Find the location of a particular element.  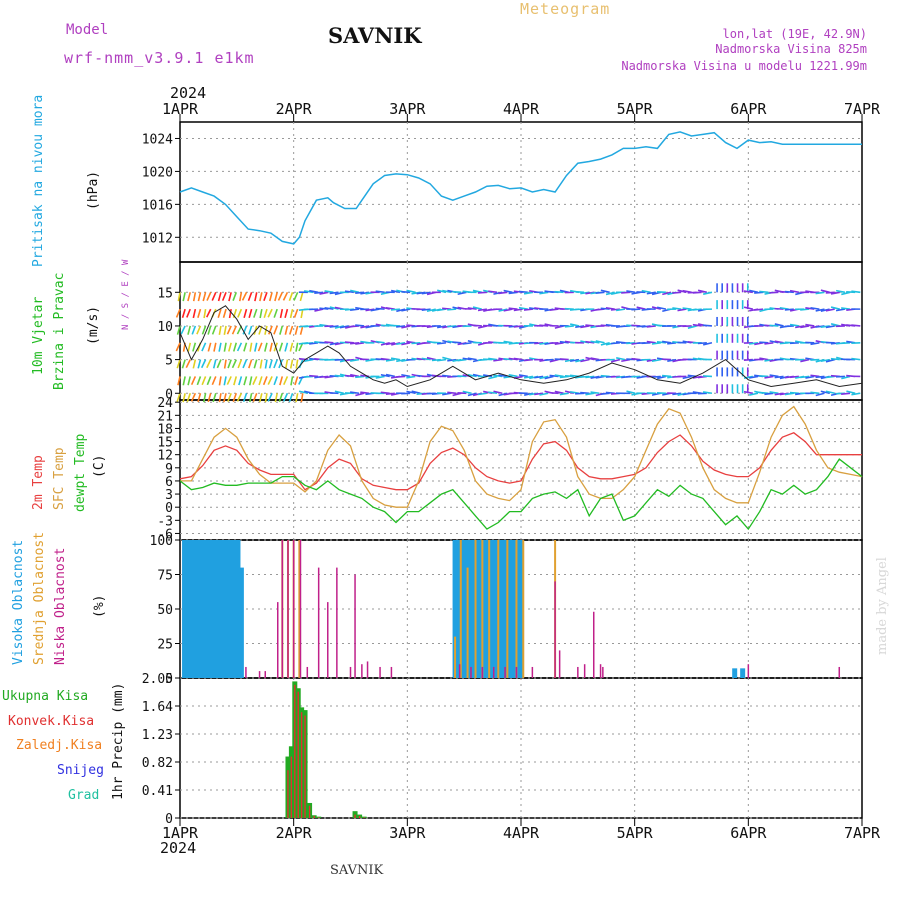

pressure-line is located at coordinates (520, 188).